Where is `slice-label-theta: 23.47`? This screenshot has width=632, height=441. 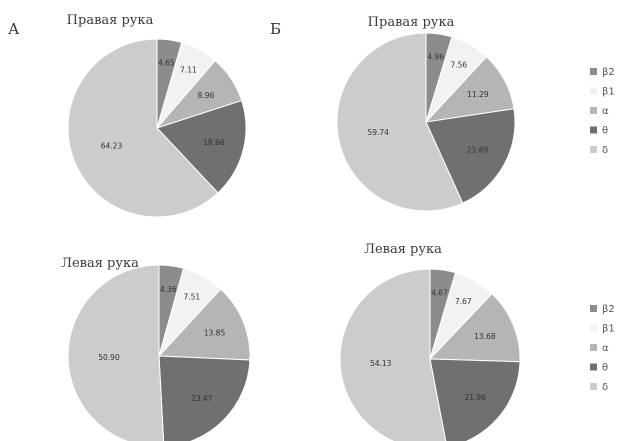 slice-label-theta: 23.47 is located at coordinates (202, 398).